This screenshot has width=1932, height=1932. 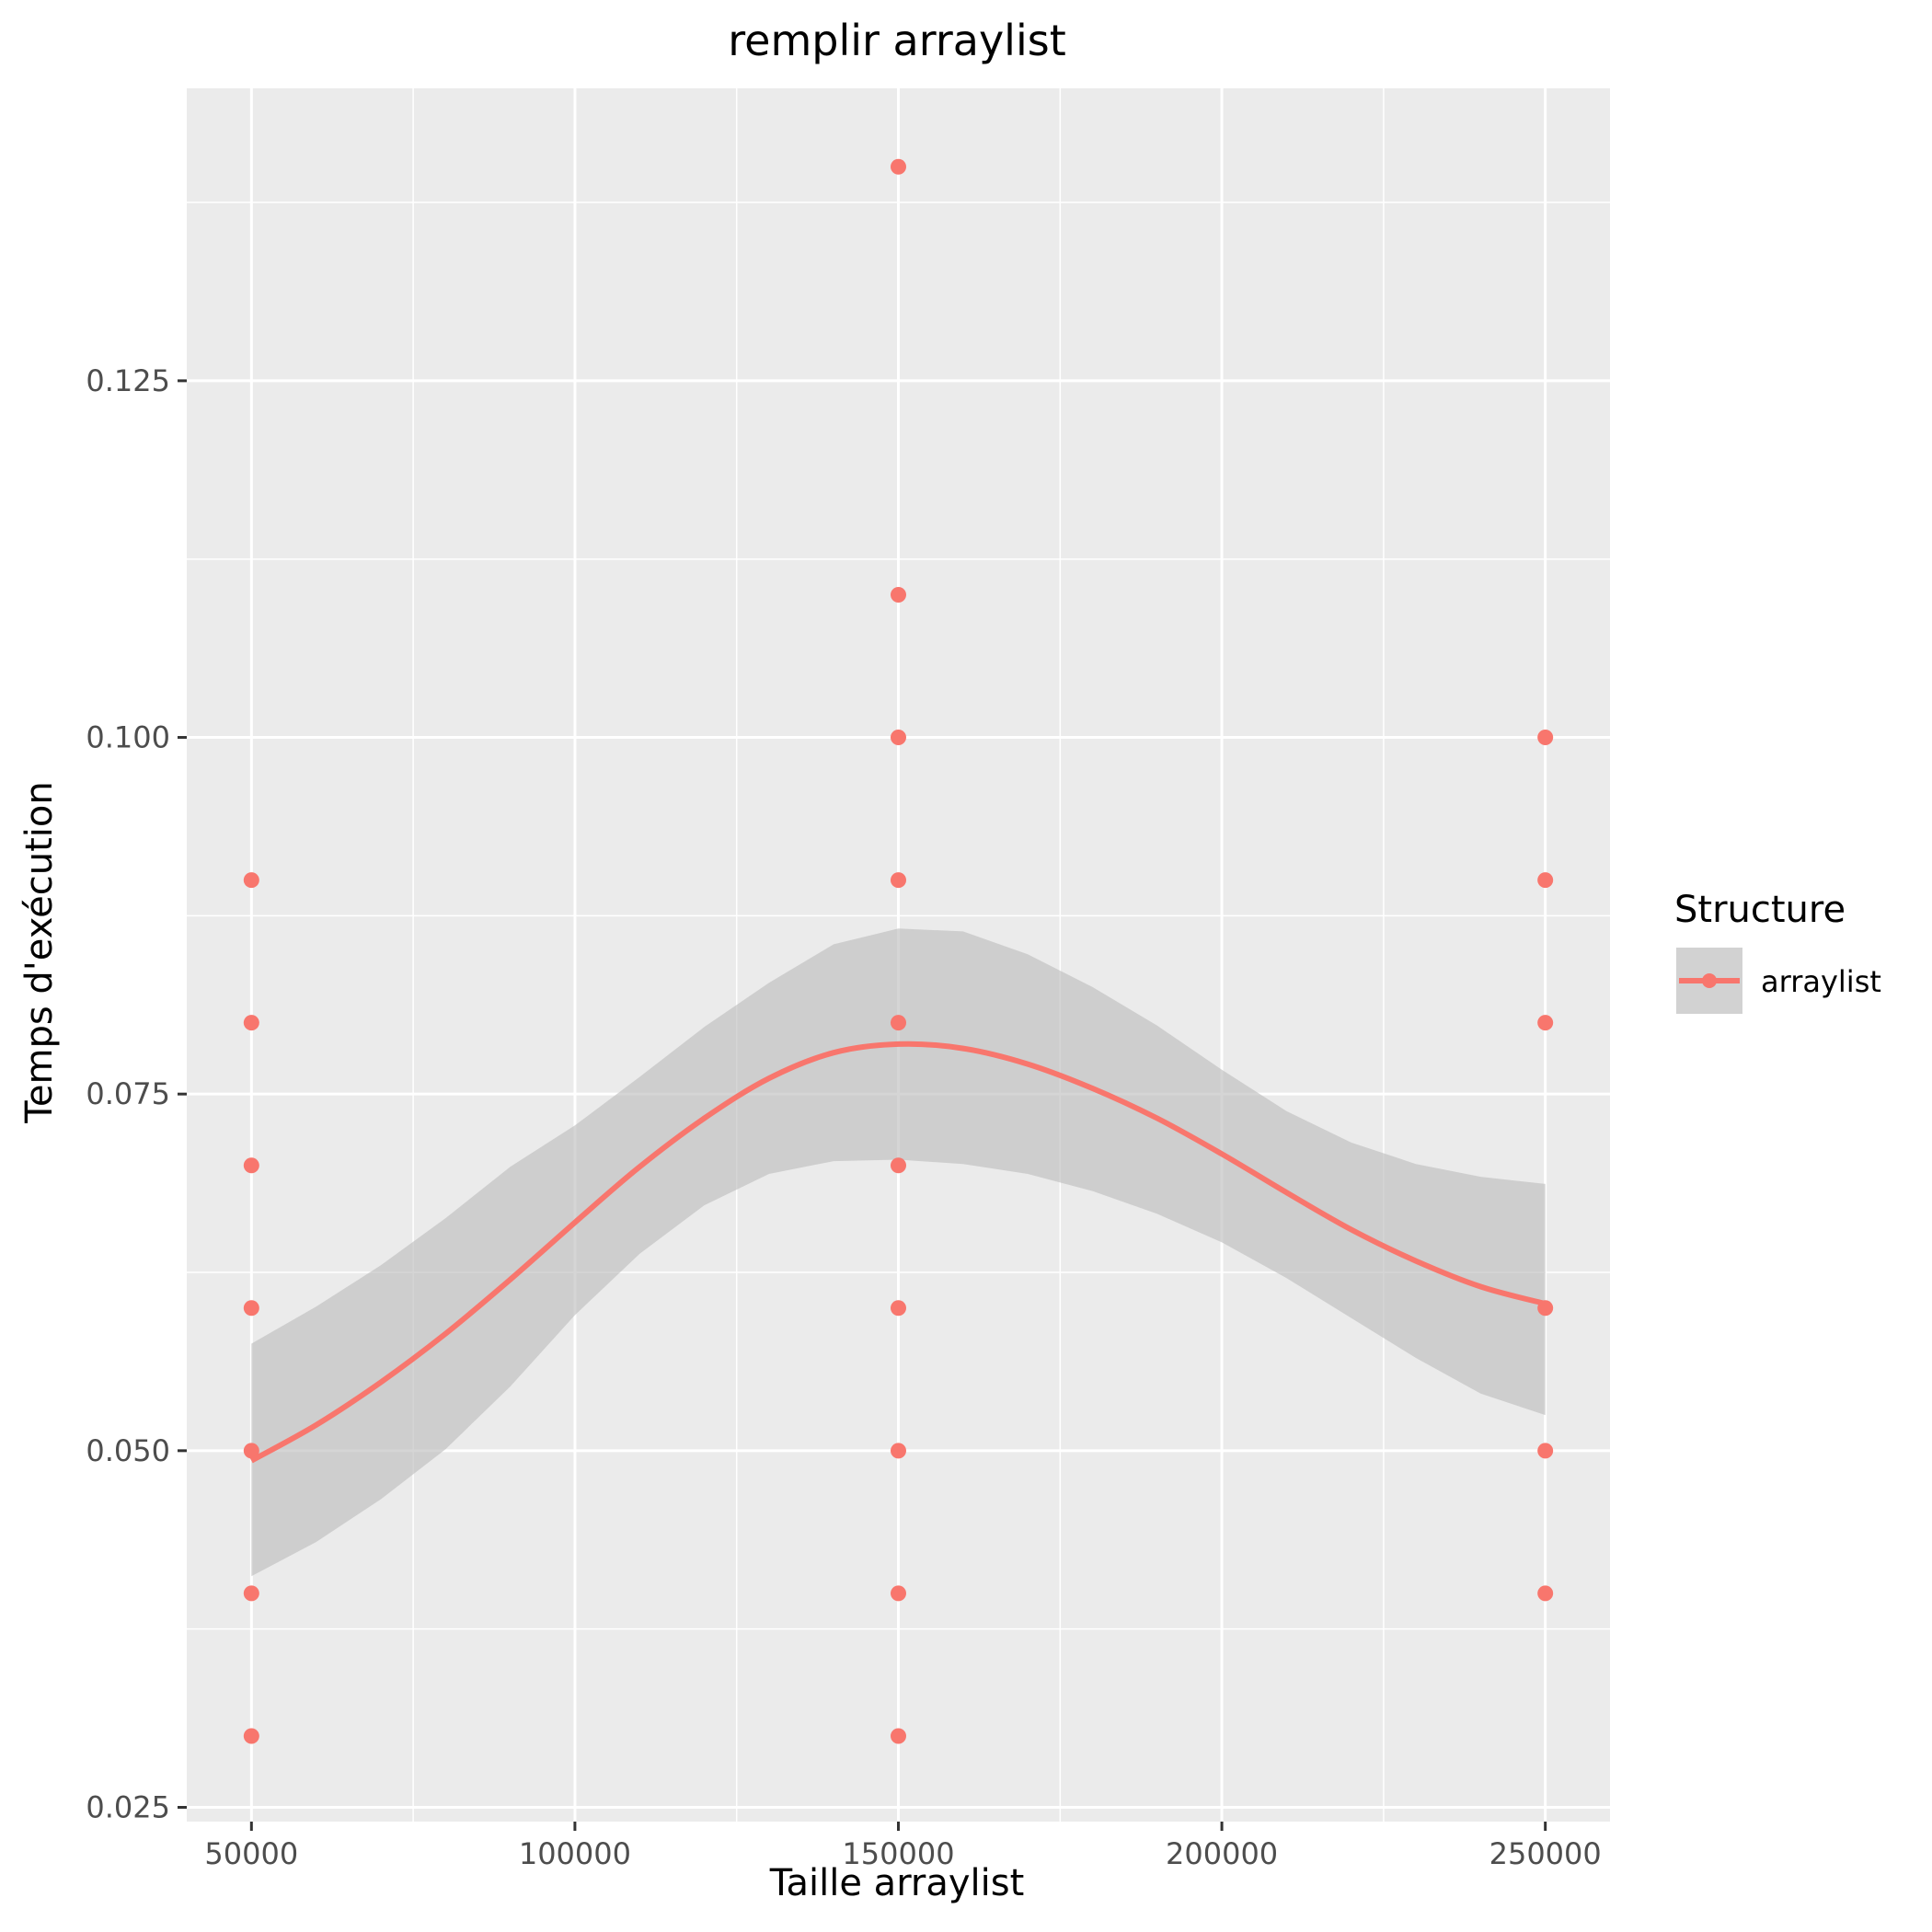 What do you see at coordinates (1760, 910) in the screenshot?
I see `legend-title: Structure` at bounding box center [1760, 910].